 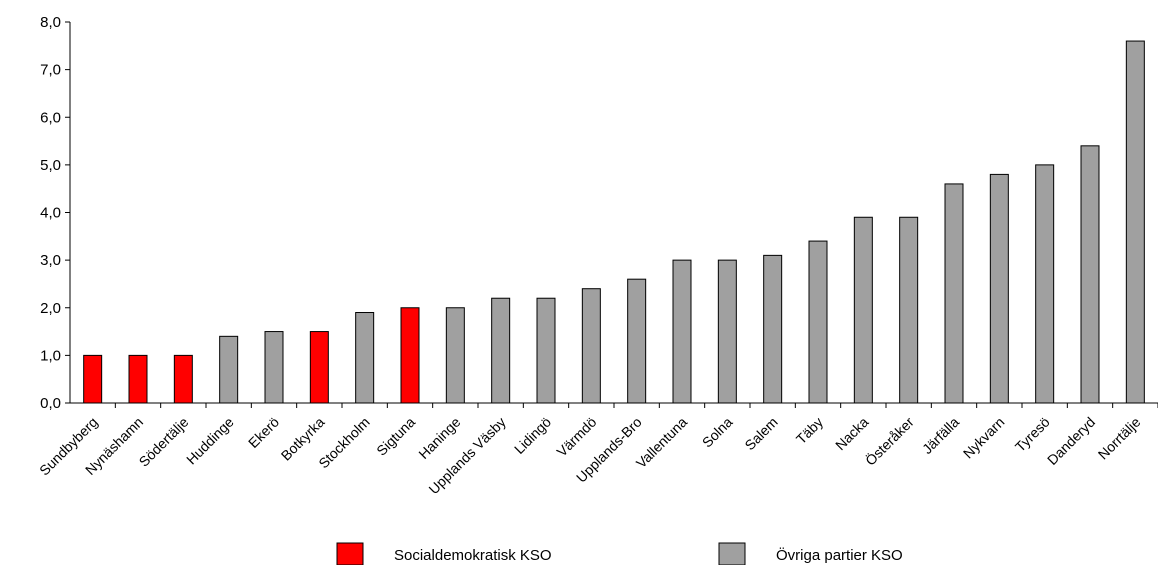 What do you see at coordinates (50, 260) in the screenshot?
I see `y-tick-label: 3,0` at bounding box center [50, 260].